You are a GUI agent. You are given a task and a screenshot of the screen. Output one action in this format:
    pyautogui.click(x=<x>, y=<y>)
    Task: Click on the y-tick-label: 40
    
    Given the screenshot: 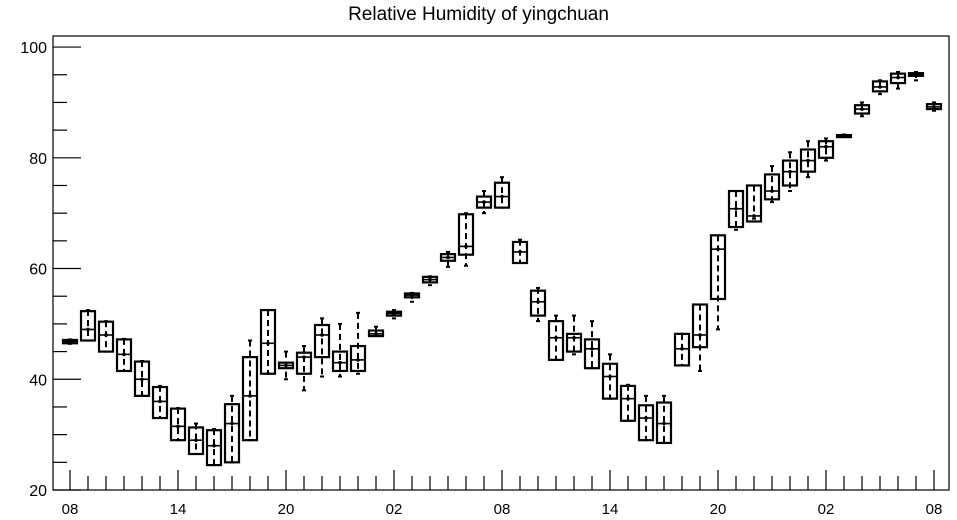 What is the action you would take?
    pyautogui.click(x=38, y=380)
    